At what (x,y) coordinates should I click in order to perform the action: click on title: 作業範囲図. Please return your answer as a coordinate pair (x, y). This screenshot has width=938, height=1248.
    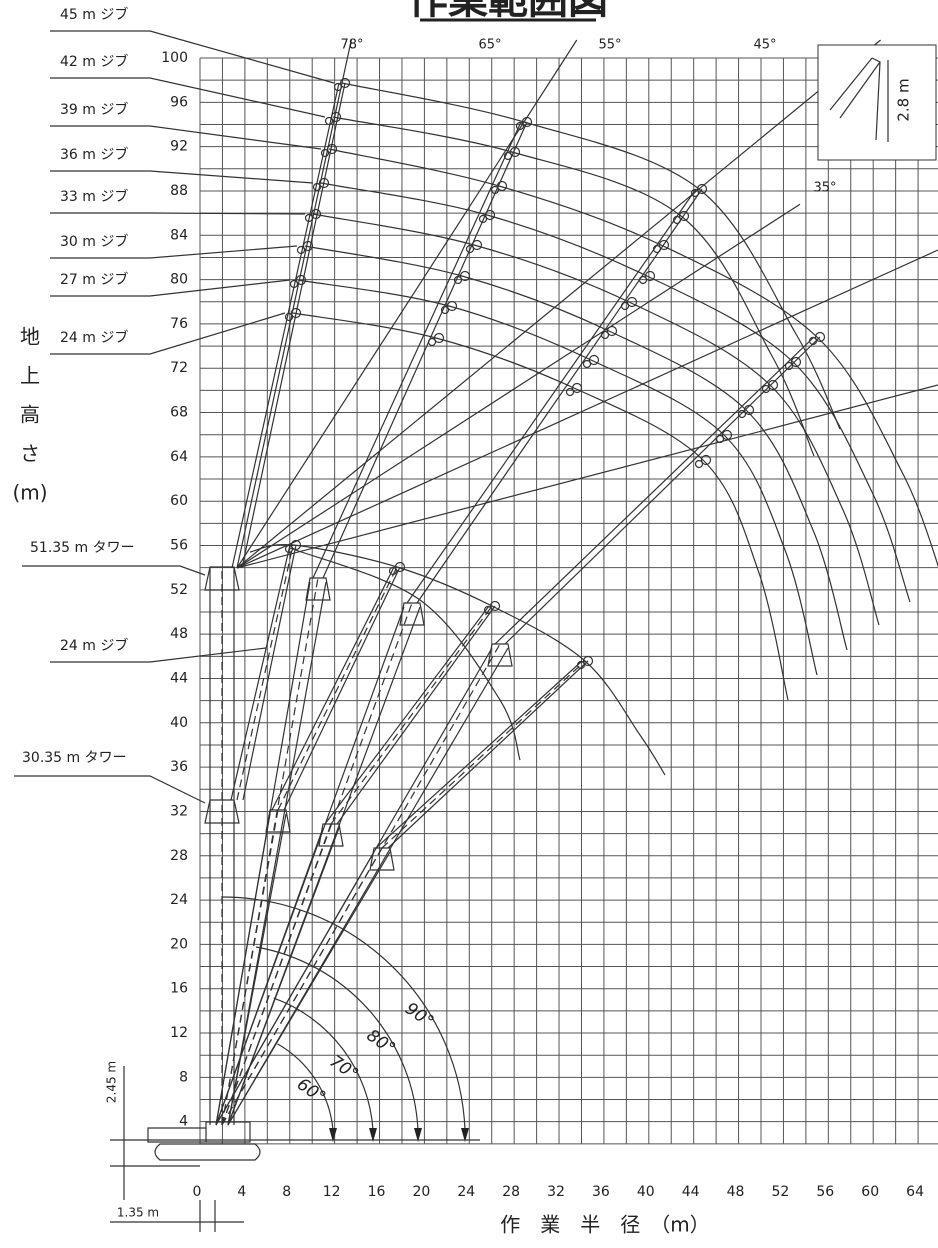
    Looking at the image, I should click on (508, 11).